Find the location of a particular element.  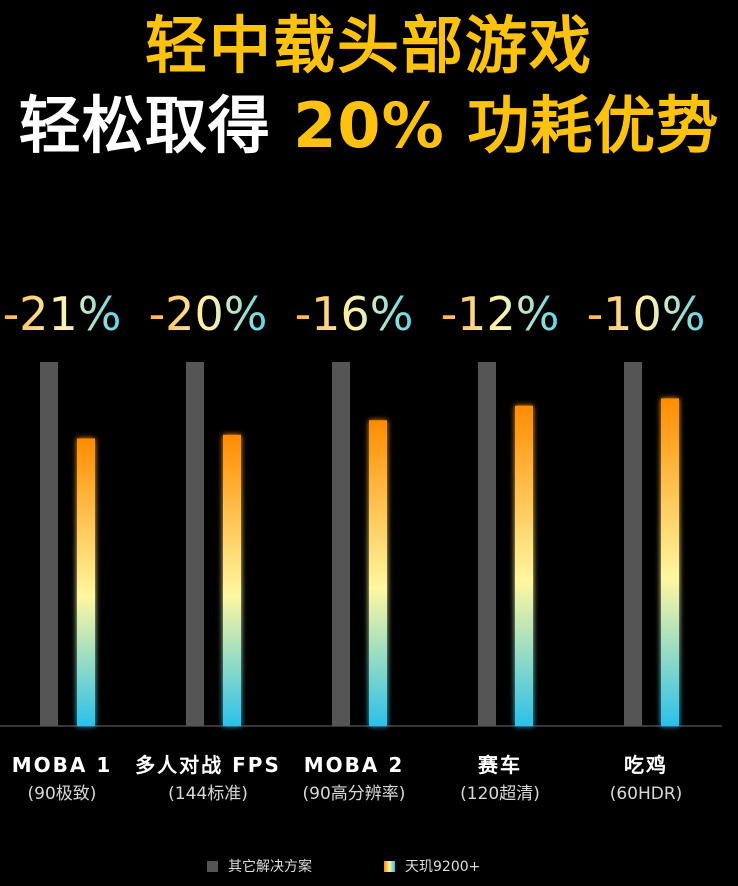

legend-swatch-gray-icon is located at coordinates (212, 866).